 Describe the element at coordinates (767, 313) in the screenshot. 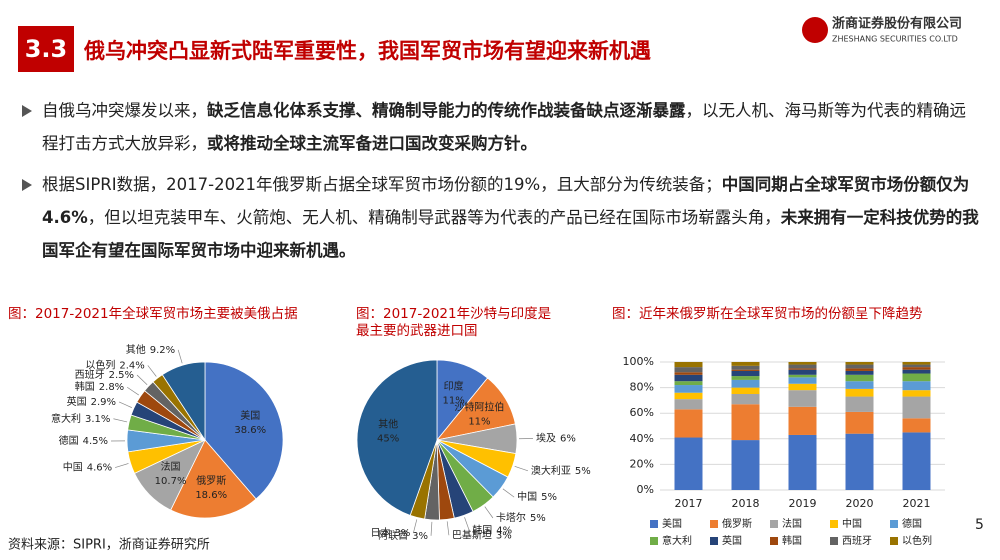

I see `chart-title: 图：近年来俄罗斯在全球军贸市场的份额呈下降趋势` at that location.